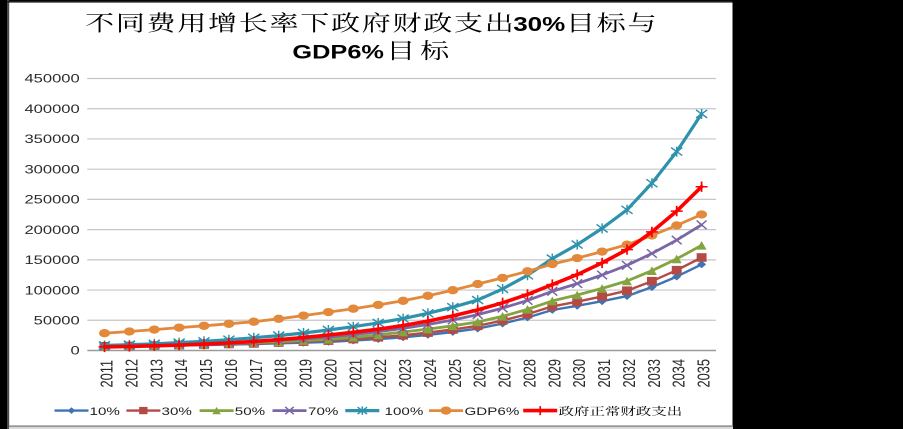 This screenshot has width=903, height=429. What do you see at coordinates (156, 373) in the screenshot?
I see `svg-text: 2013` at bounding box center [156, 373].